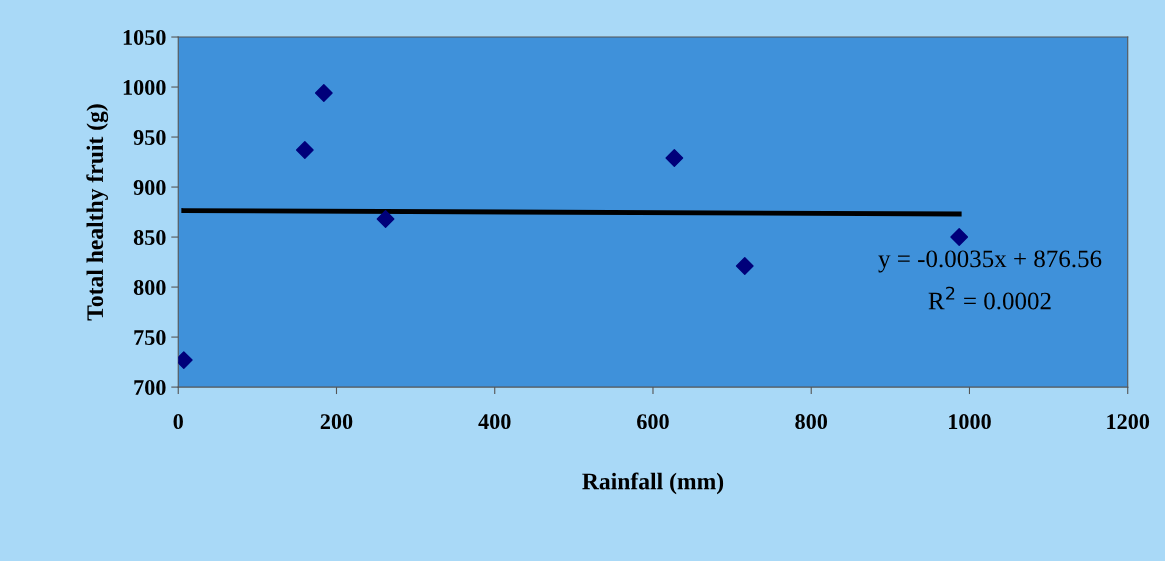 The height and width of the screenshot is (561, 1165). Describe the element at coordinates (653, 422) in the screenshot. I see `x-tick-label: 600` at that location.